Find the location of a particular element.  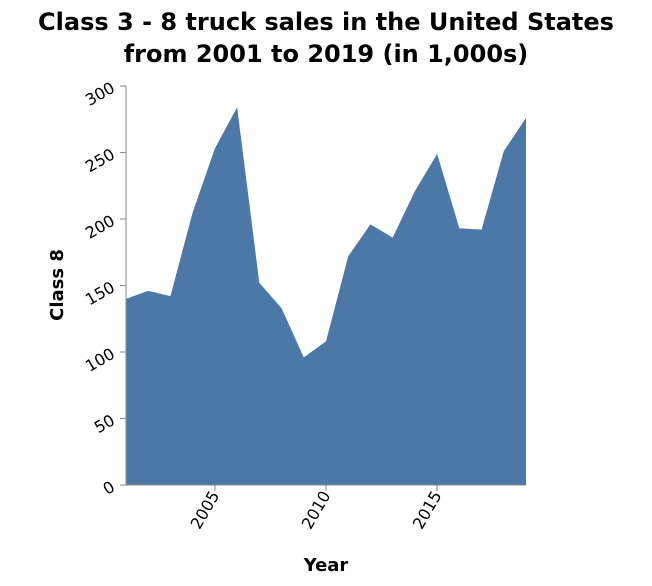

y-tick-label: 250 is located at coordinates (100, 161).